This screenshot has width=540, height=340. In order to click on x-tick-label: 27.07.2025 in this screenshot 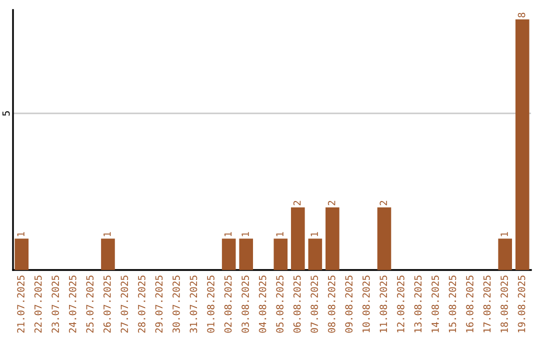, I will do `click(124, 304)`.